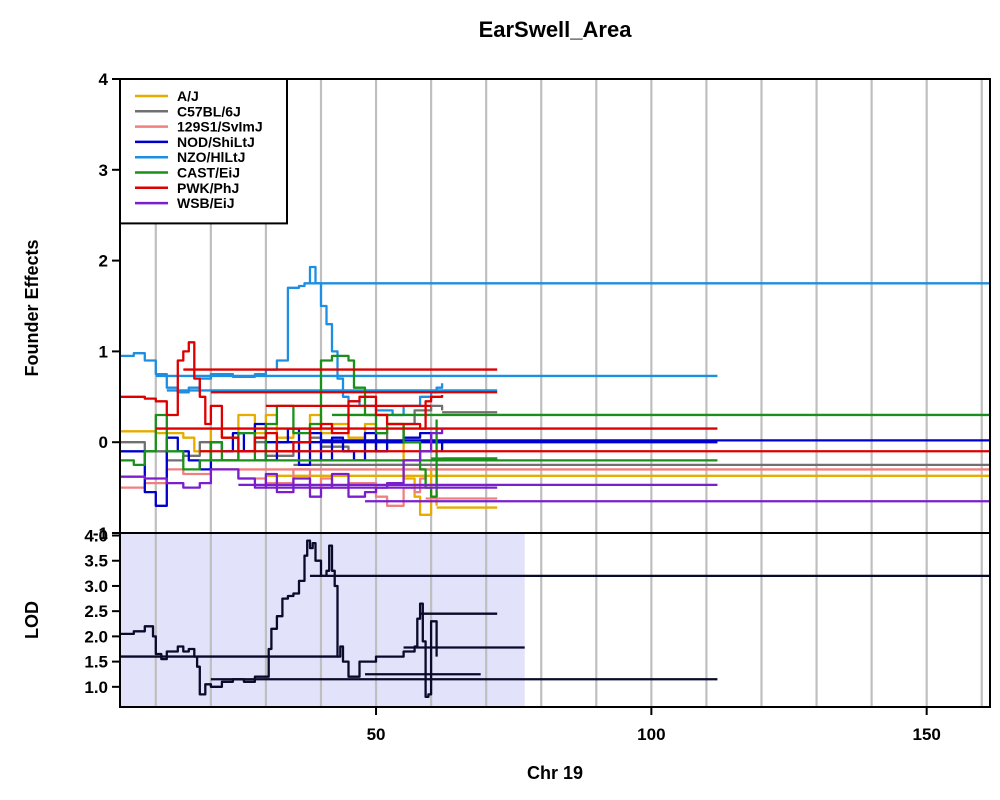 The width and height of the screenshot is (1000, 800). Describe the element at coordinates (208, 173) in the screenshot. I see `legend-label: CAST/EiJ` at that location.